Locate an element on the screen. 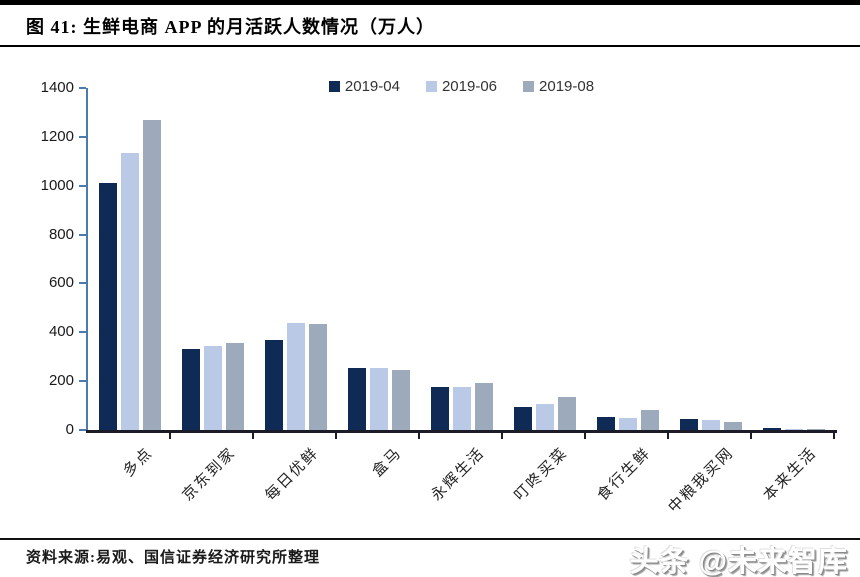 Image resolution: width=860 pixels, height=577 pixels. legend-item: 2019-08 is located at coordinates (558, 86).